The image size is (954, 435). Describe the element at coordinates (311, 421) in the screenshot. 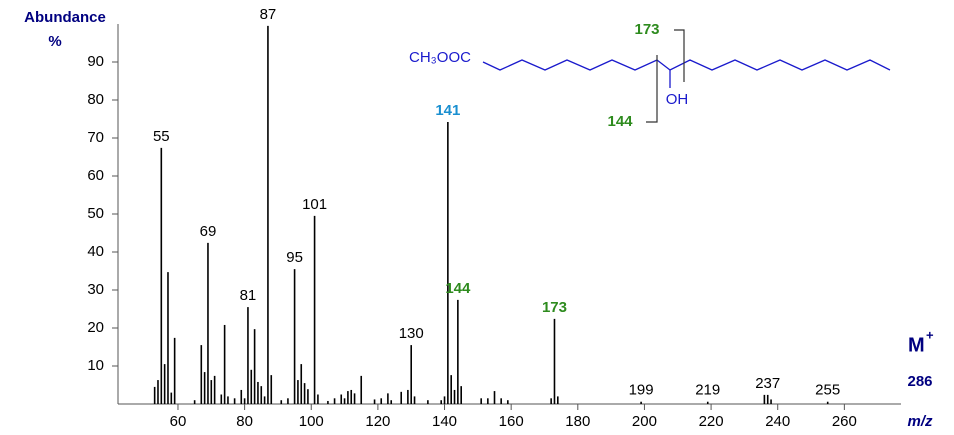

I see `x-tick-label: 100` at that location.